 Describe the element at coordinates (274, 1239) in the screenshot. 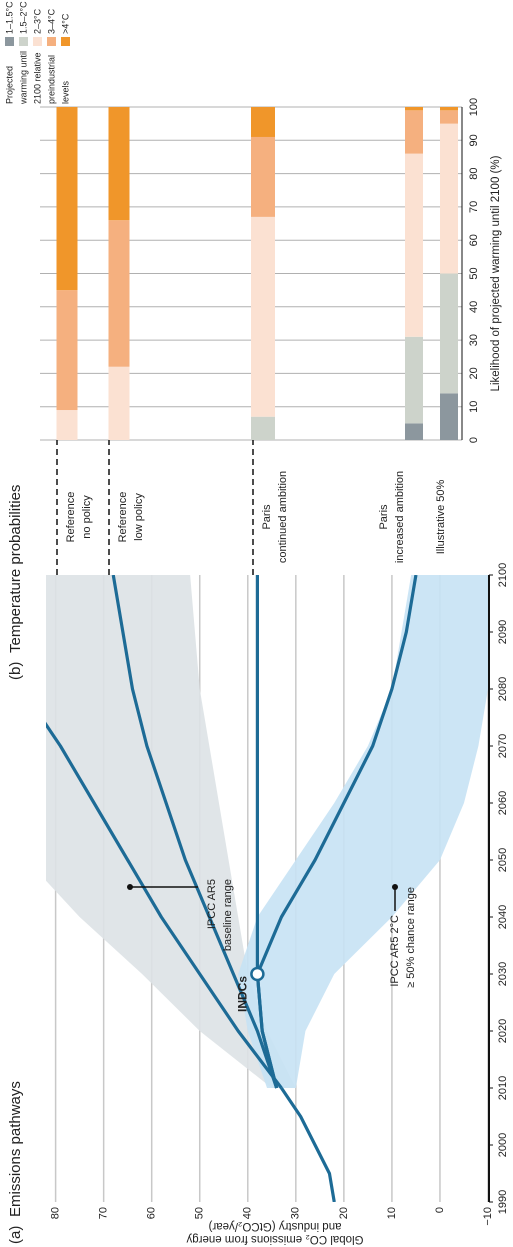

I see `y-axis-label: Global CO₂ emissions from energy` at that location.